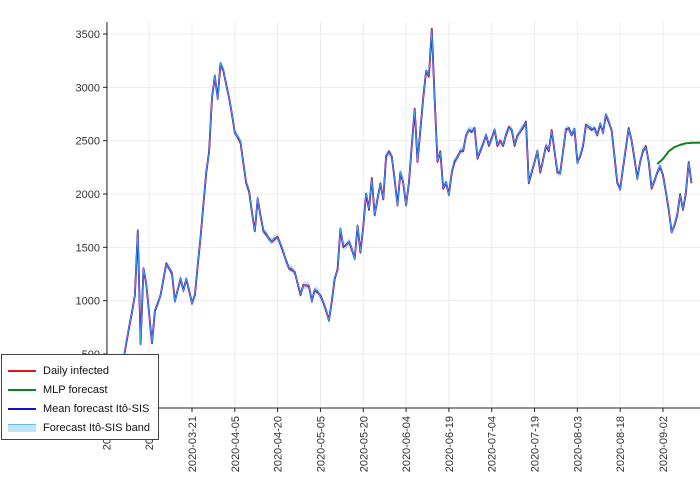 Image resolution: width=700 pixels, height=500 pixels. What do you see at coordinates (493, 444) in the screenshot?
I see `x-tick-label: 2020-07-04` at bounding box center [493, 444].